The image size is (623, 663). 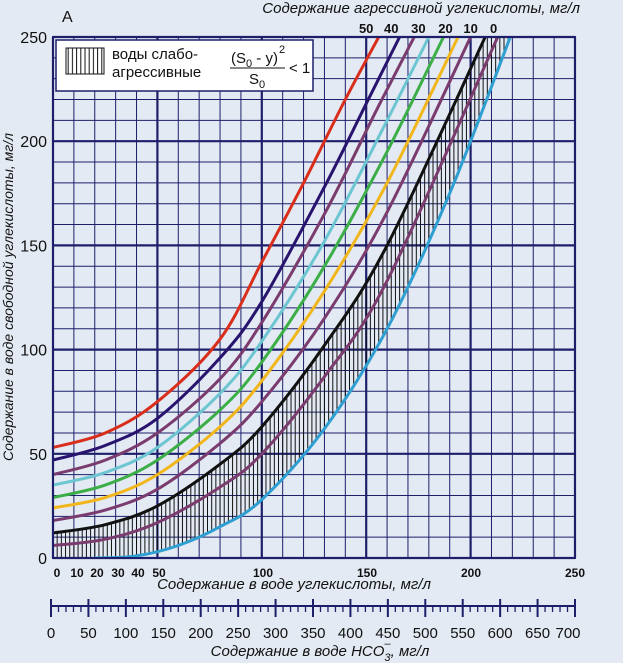 What do you see at coordinates (537, 633) in the screenshot?
I see `hco3-tick-650: 650` at bounding box center [537, 633].